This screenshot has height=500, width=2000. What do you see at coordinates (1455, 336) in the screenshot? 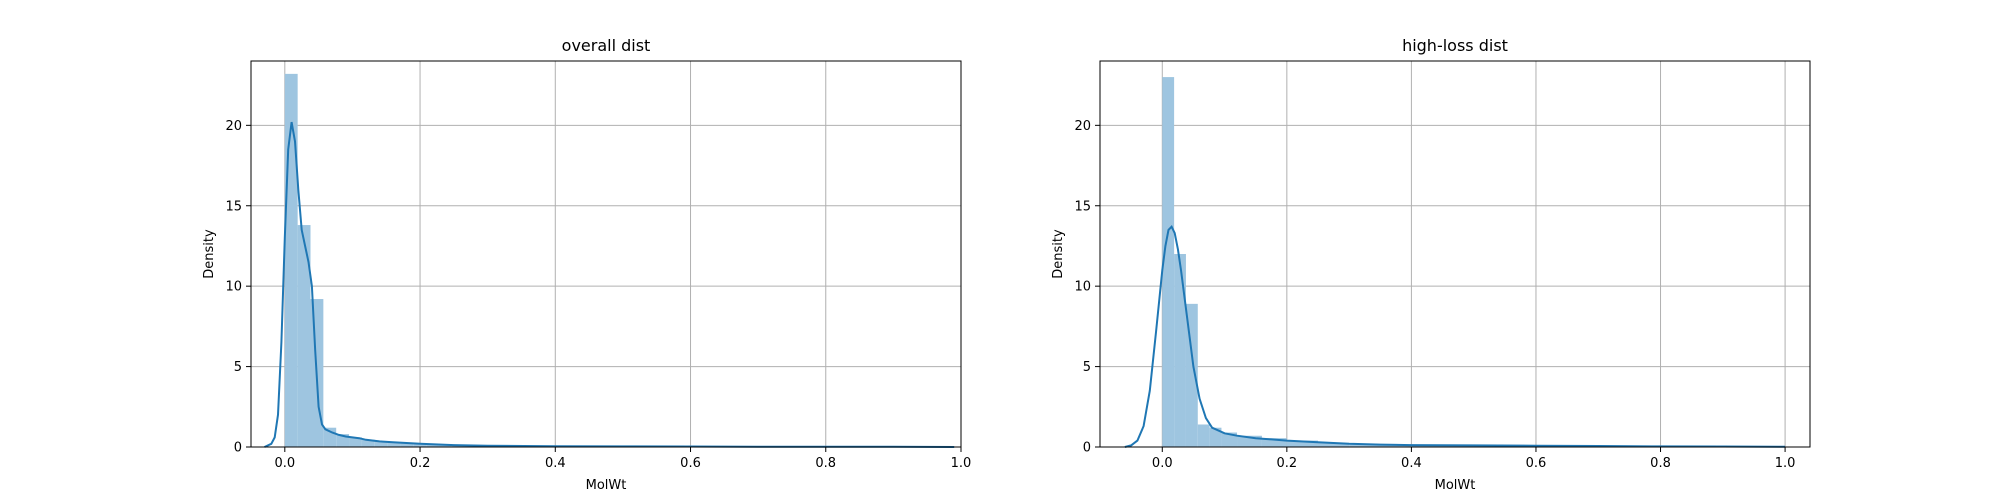
I see `kde-line` at bounding box center [1455, 336].